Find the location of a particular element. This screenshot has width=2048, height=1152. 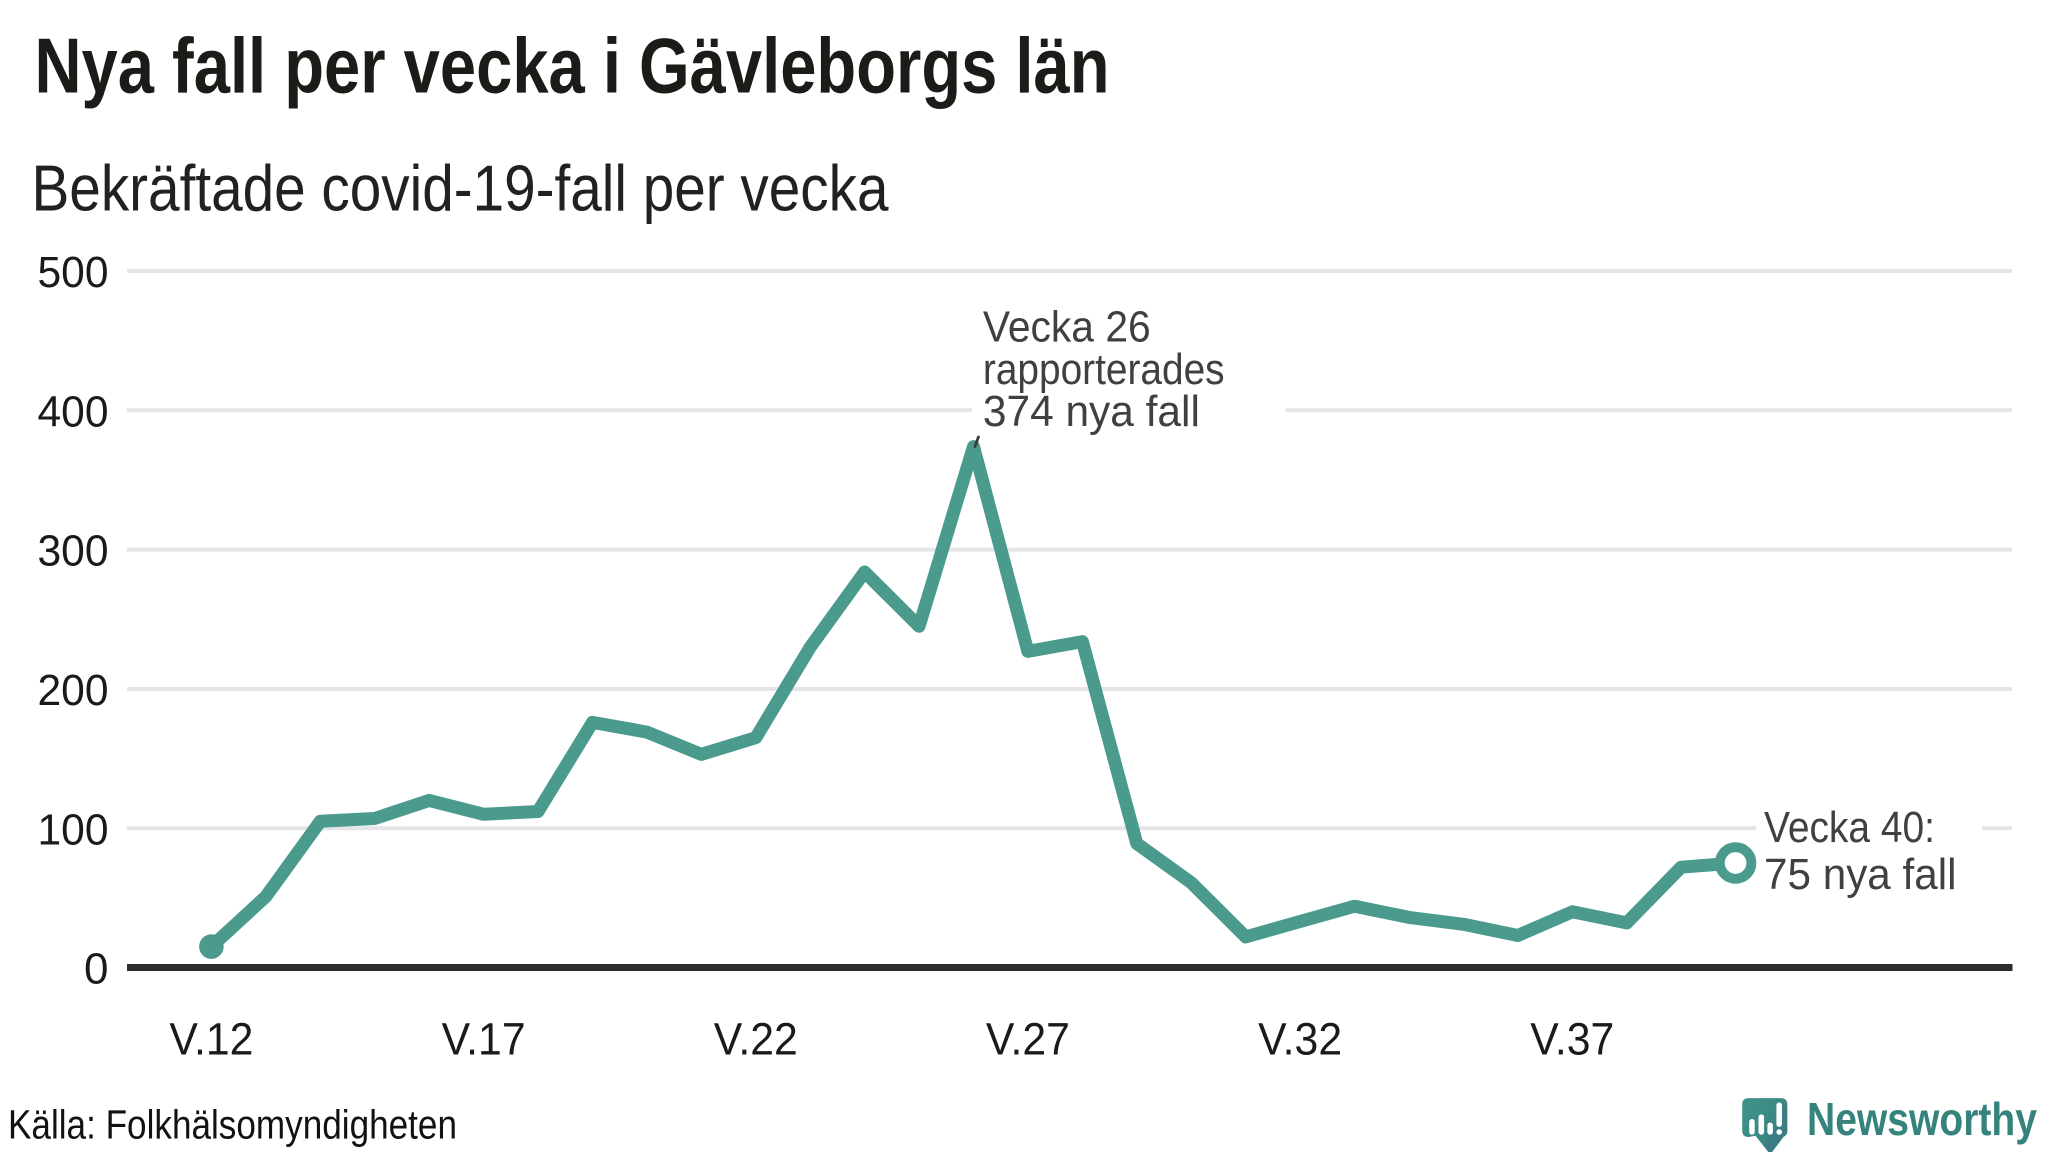

svg-text: Vecka 40: is located at coordinates (1849, 827).